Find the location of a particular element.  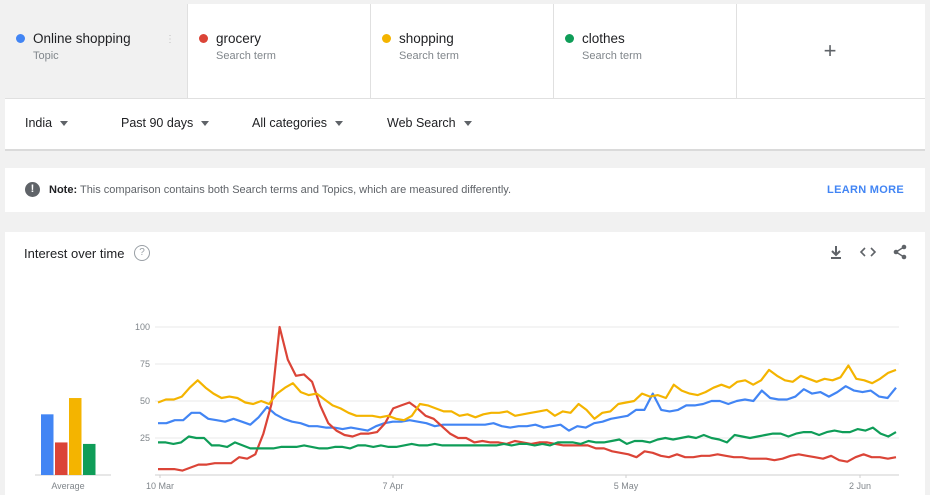

term-shopping: shopping Search term is located at coordinates (462, 51).